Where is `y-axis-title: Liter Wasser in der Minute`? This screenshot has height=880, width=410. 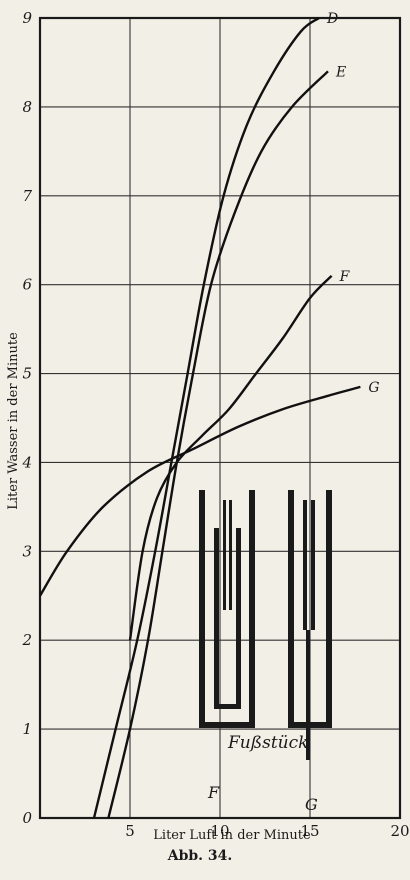 y-axis-title: Liter Wasser in der Minute is located at coordinates (13, 421).